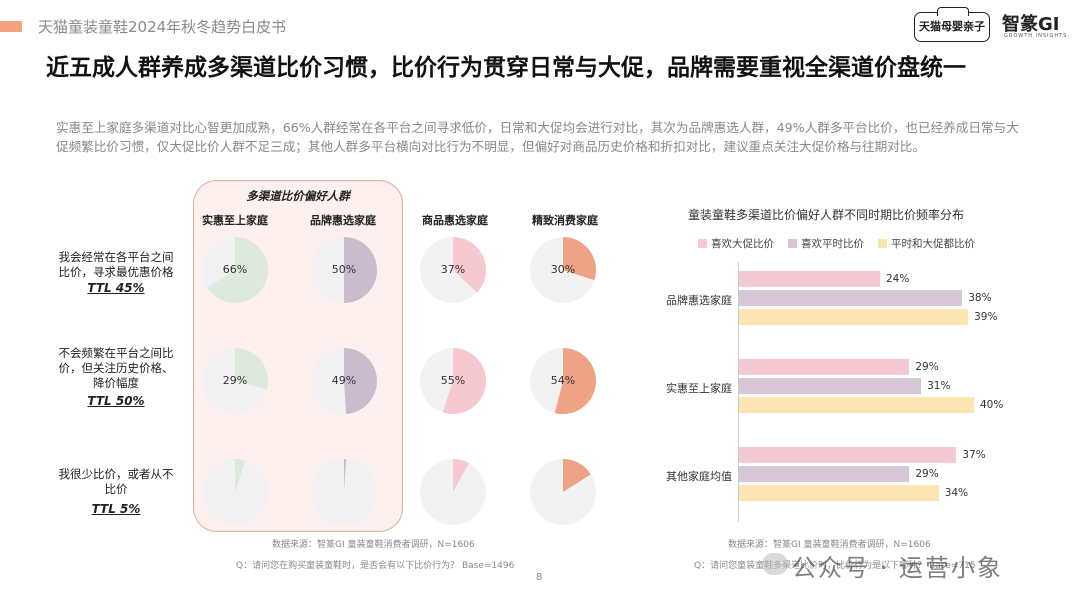 The height and width of the screenshot is (608, 1080). I want to click on legend-item: 喜欢大促比价, so click(736, 243).